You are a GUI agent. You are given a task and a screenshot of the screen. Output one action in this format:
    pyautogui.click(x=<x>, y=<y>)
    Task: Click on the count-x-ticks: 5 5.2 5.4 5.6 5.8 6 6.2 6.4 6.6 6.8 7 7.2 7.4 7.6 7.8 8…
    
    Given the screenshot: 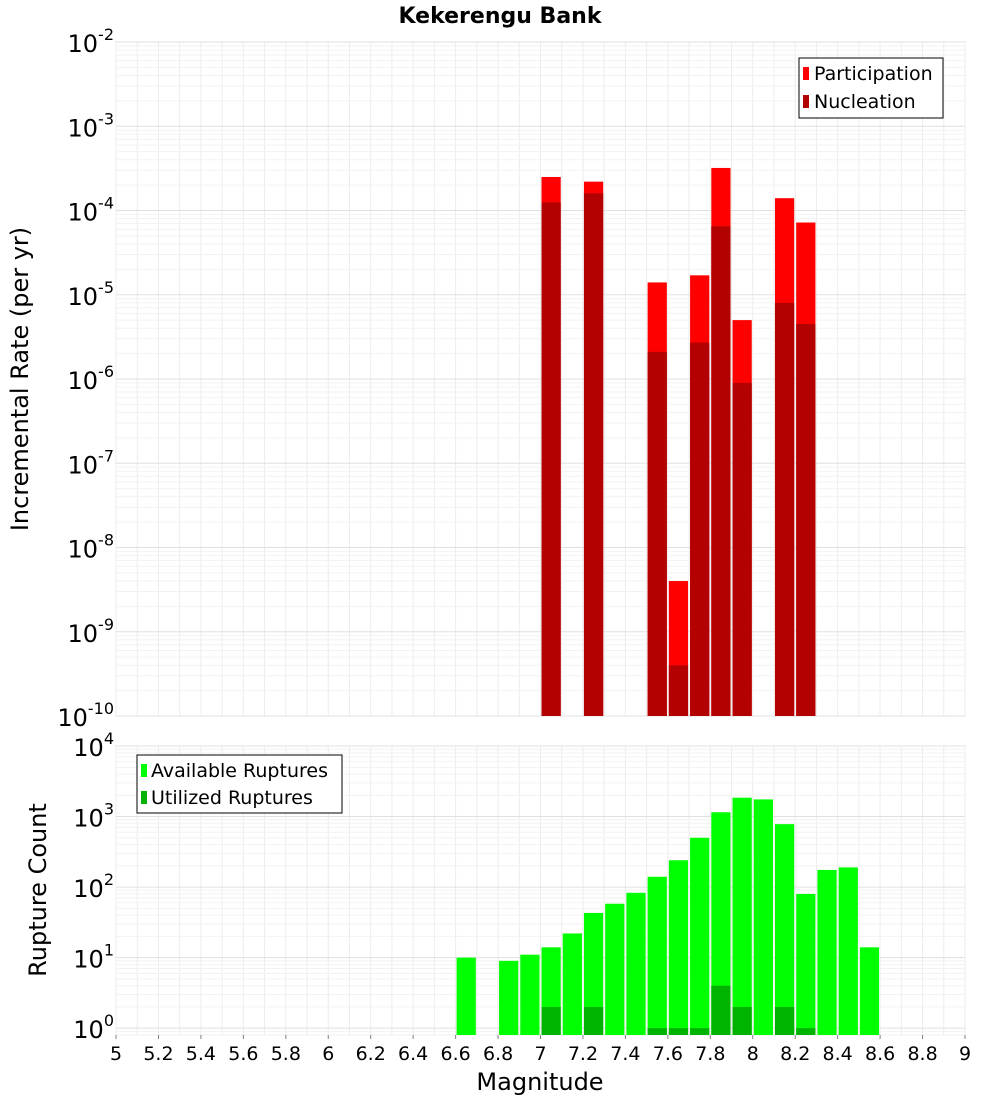 What is the action you would take?
    pyautogui.click(x=540, y=1050)
    